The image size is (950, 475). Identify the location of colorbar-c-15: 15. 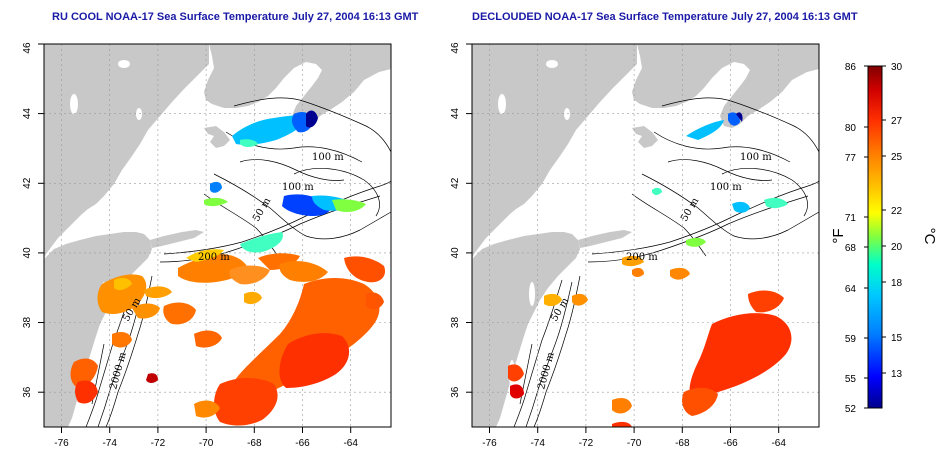
(897, 338).